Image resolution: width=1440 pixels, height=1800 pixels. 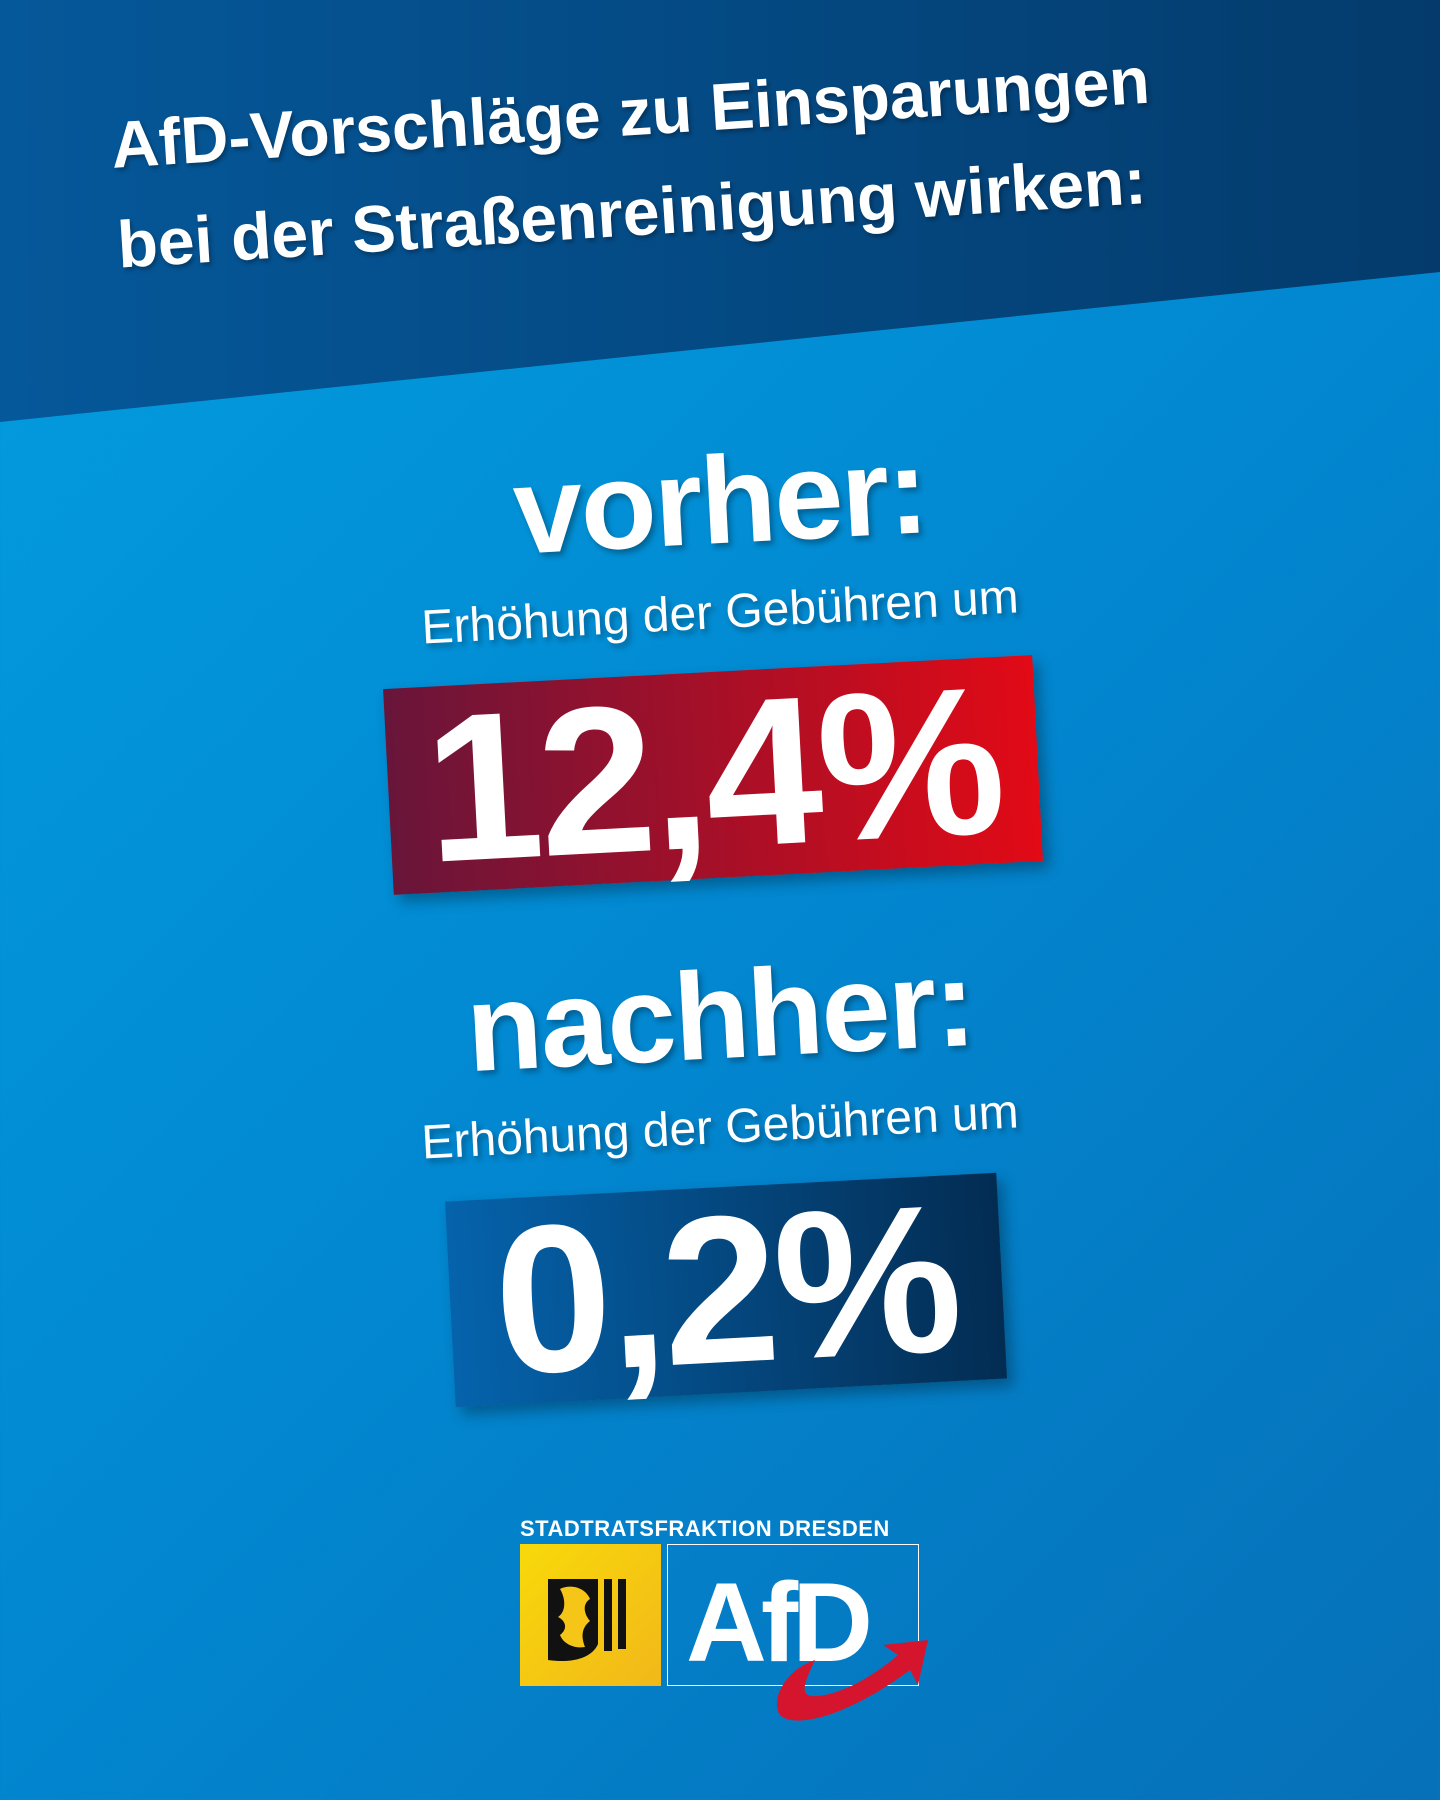 What do you see at coordinates (852, 1680) in the screenshot?
I see `red-arrow-icon` at bounding box center [852, 1680].